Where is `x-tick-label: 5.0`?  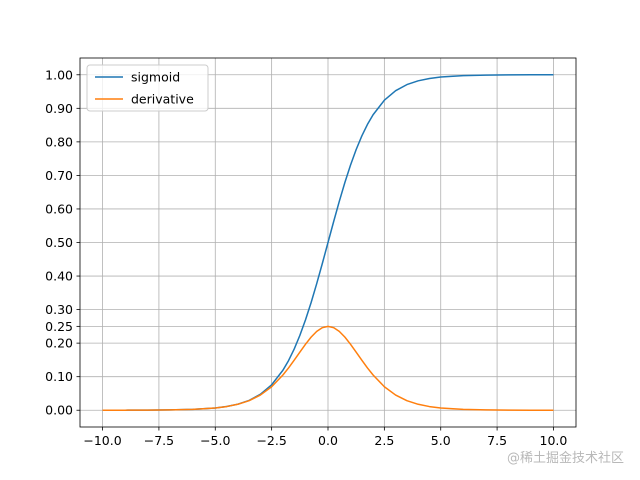 x-tick-label: 5.0 is located at coordinates (441, 440).